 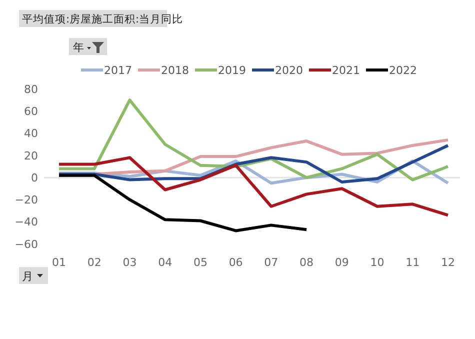 I want to click on y-tick-label: 40, so click(x=31, y=133).